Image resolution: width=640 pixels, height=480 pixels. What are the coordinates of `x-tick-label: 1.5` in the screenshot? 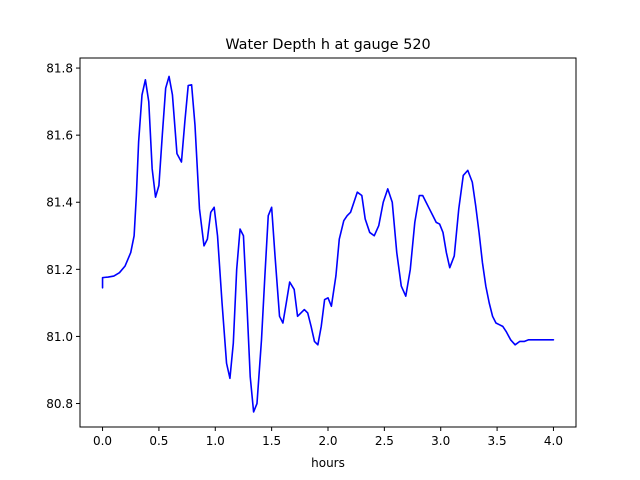 It's located at (271, 441).